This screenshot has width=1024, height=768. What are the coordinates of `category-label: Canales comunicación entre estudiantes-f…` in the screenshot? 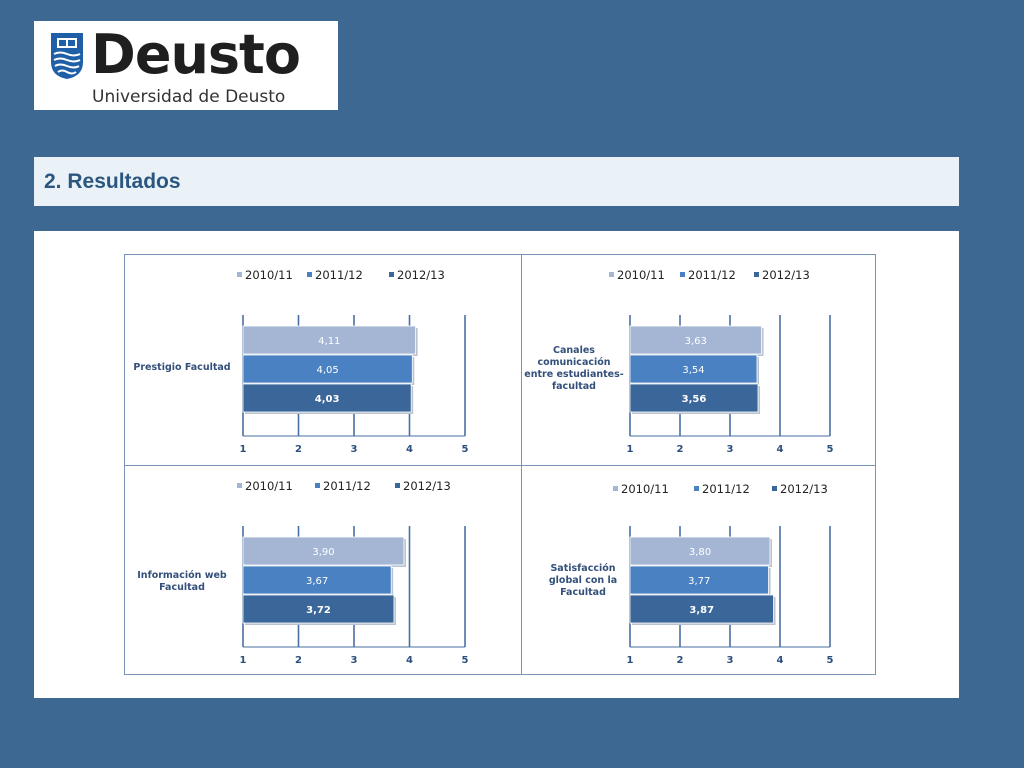 It's located at (574, 368).